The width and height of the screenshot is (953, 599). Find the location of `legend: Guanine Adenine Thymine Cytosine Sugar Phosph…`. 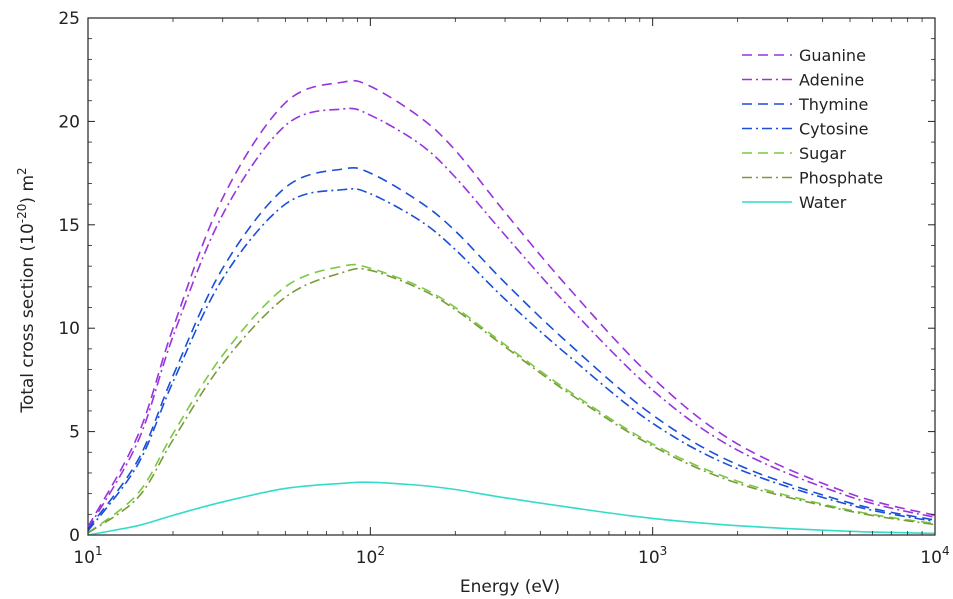

legend: Guanine Adenine Thymine Cytosine Sugar Phosph… is located at coordinates (812, 129).